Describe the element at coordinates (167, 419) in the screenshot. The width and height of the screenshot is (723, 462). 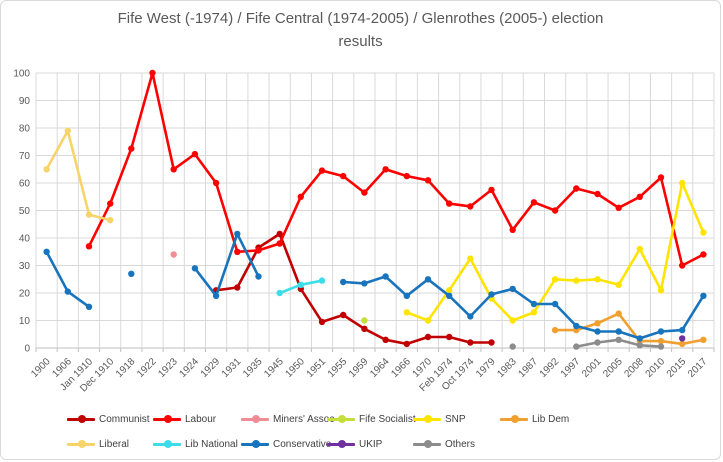
I see `legend-marker-labour` at that location.